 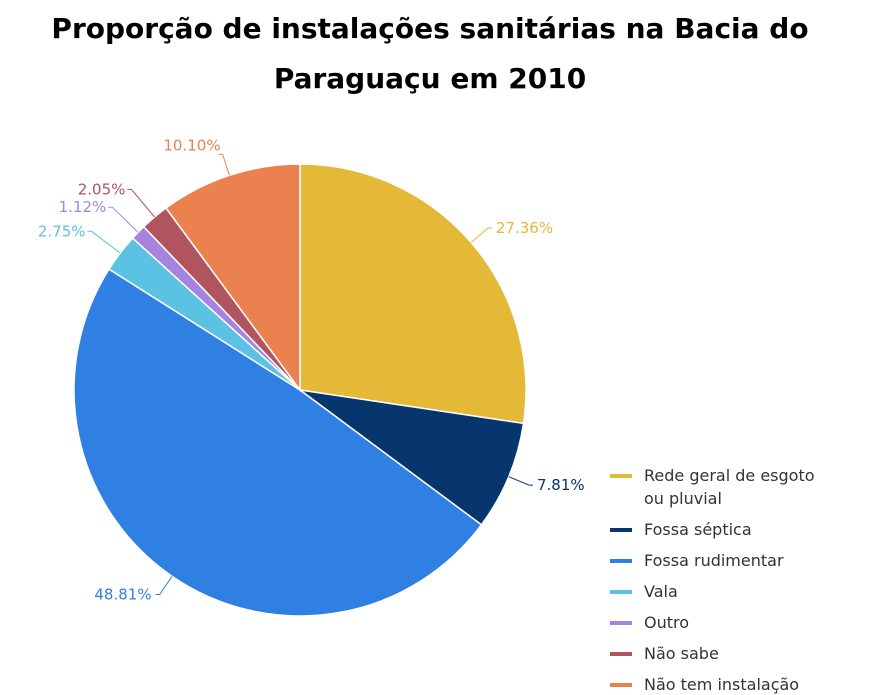 What do you see at coordinates (621, 623) in the screenshot?
I see `legend-swatch-outro` at bounding box center [621, 623].